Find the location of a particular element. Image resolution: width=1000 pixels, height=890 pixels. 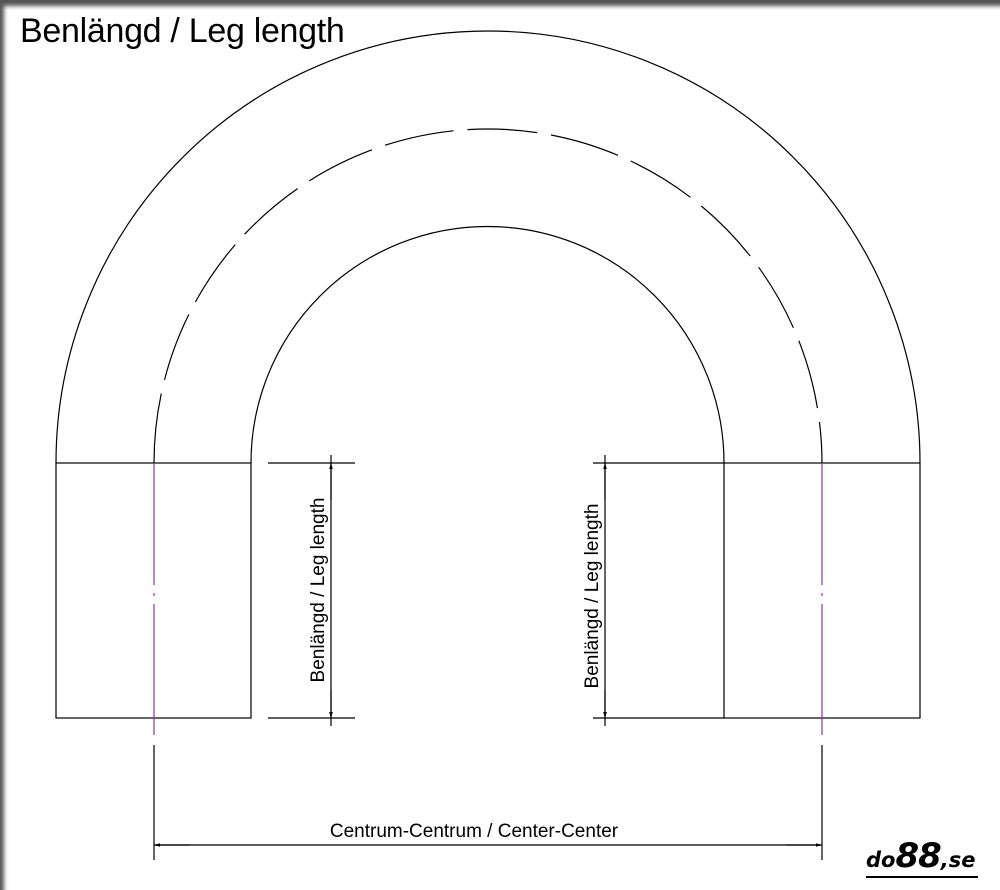

do88-logo: do88,se is located at coordinates (922, 857).